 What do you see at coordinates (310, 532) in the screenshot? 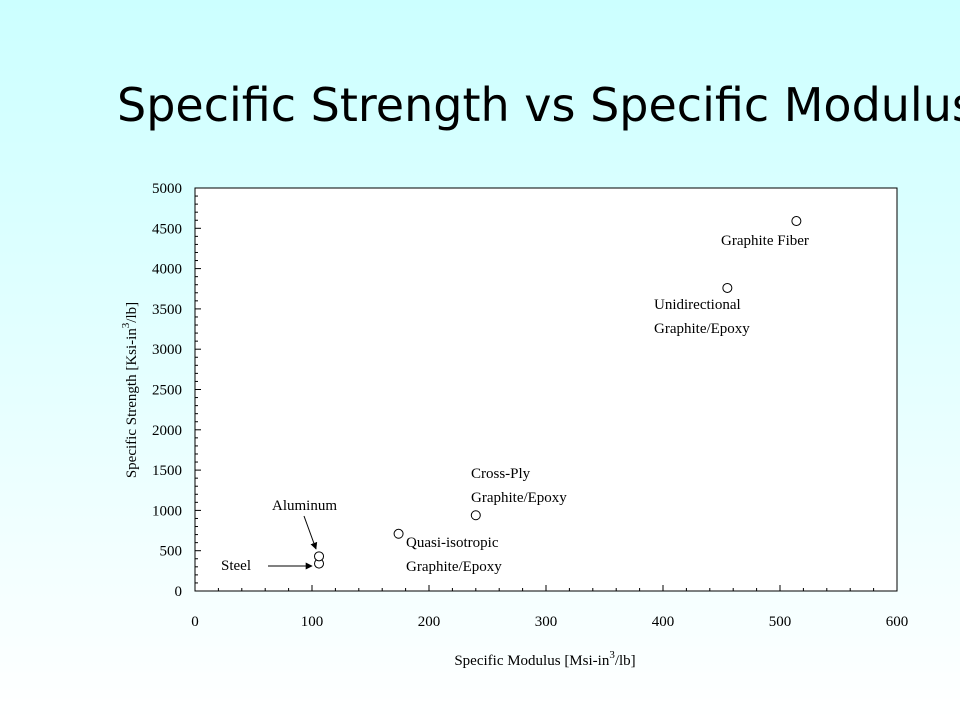
I see `annotation-arrow` at bounding box center [310, 532].